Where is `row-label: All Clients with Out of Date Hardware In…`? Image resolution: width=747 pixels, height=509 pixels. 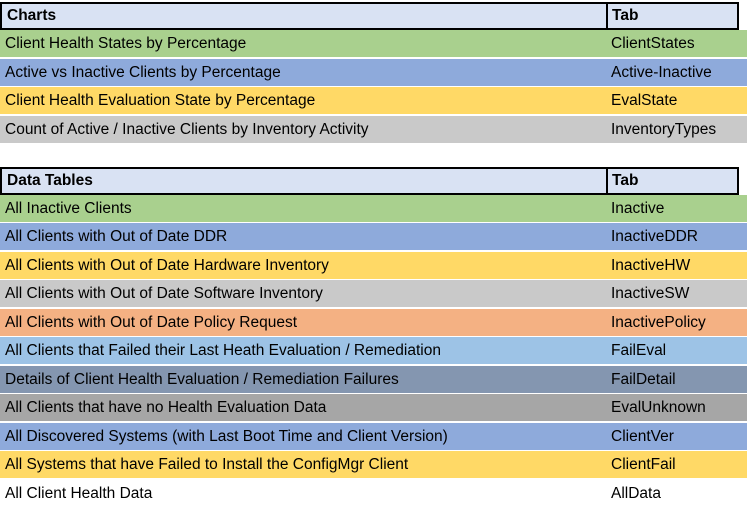
row-label: All Clients with Out of Date Hardware In… is located at coordinates (167, 265).